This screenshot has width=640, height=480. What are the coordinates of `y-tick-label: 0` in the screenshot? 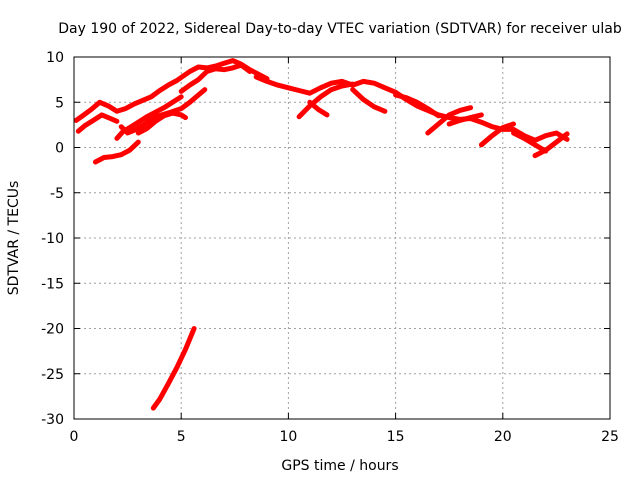 It's located at (59, 149).